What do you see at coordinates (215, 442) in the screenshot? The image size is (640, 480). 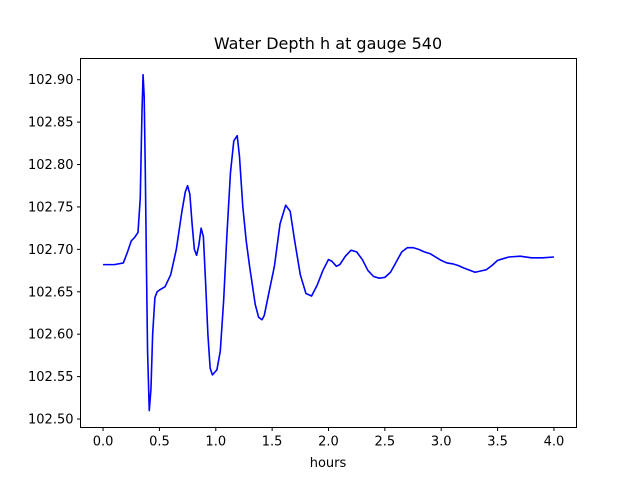 I see `x-tick-label: 1.0` at bounding box center [215, 442].